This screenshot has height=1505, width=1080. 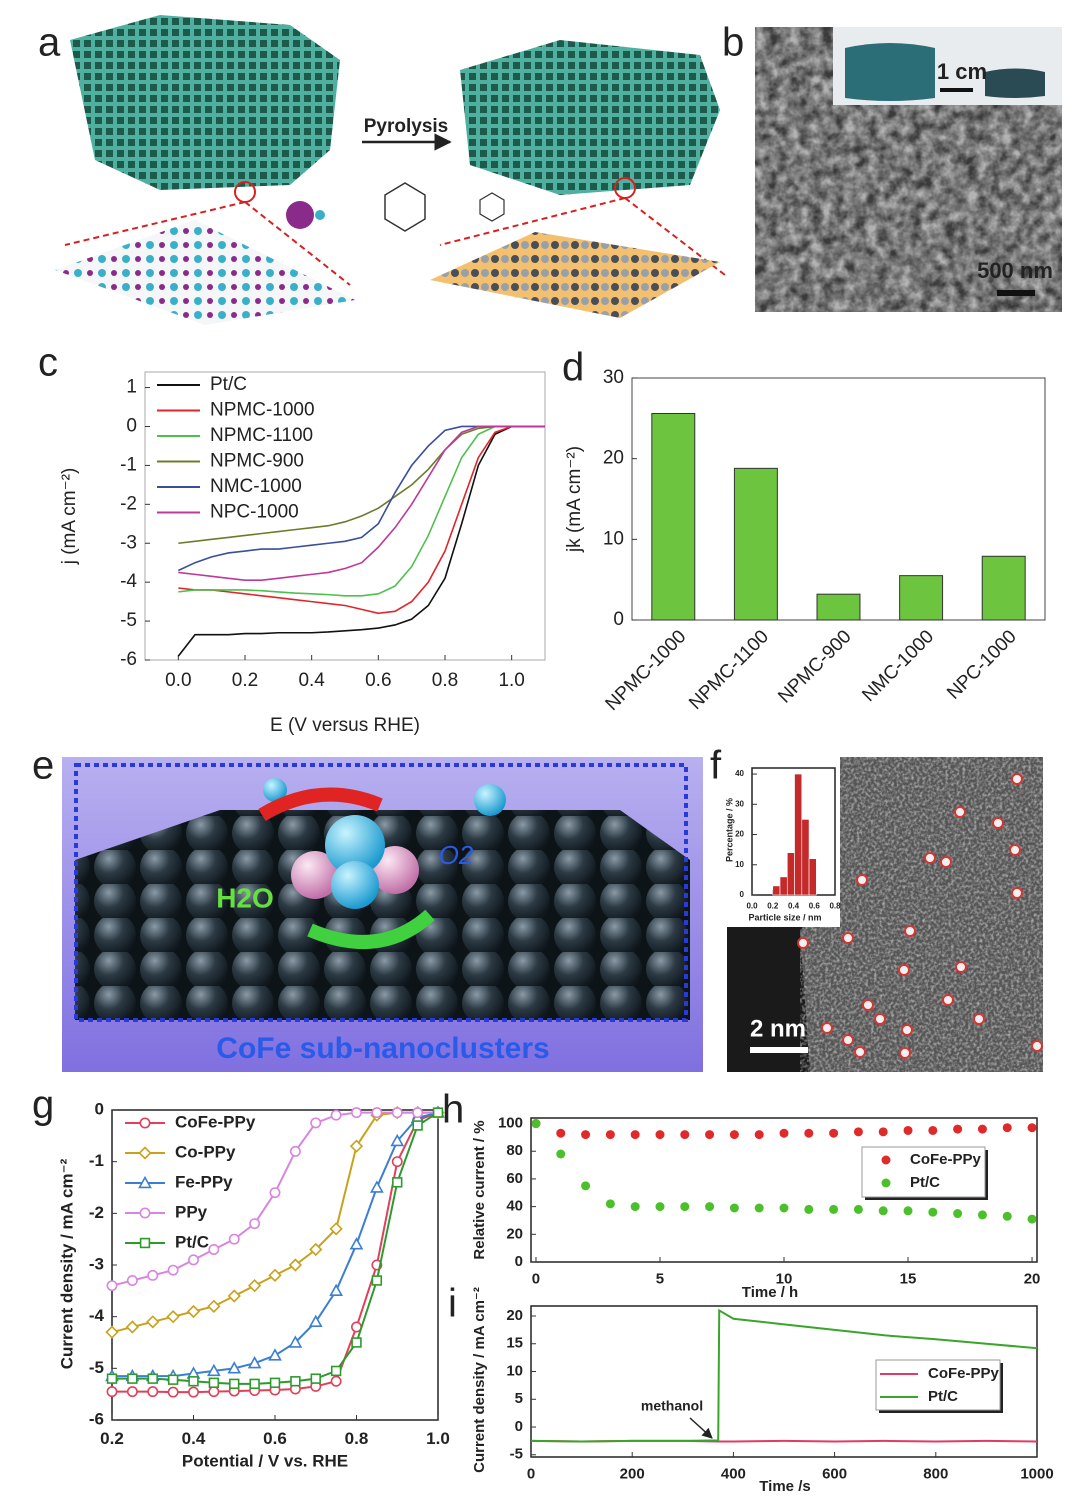 What do you see at coordinates (361, 485) in the screenshot?
I see `series-line` at bounding box center [361, 485].